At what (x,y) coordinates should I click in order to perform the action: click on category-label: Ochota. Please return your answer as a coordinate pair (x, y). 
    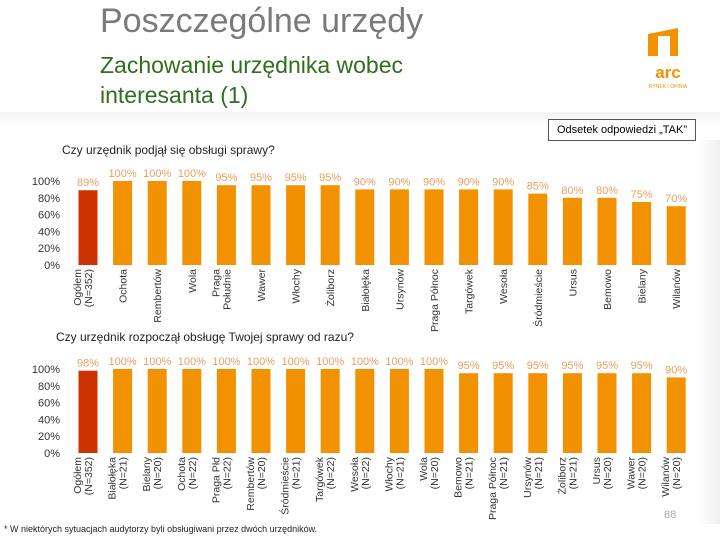
    Looking at the image, I should click on (124, 286).